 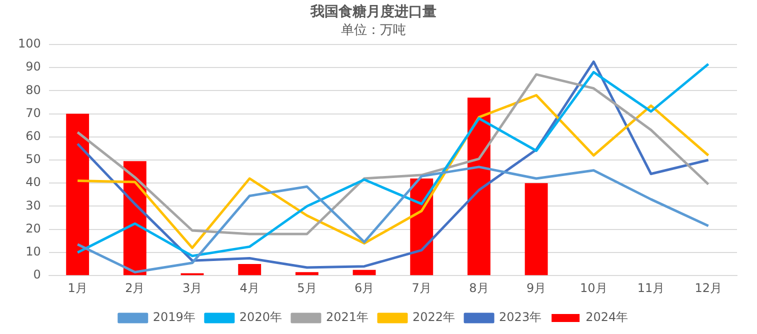 I want to click on legend-label: 2024年, so click(x=607, y=317).